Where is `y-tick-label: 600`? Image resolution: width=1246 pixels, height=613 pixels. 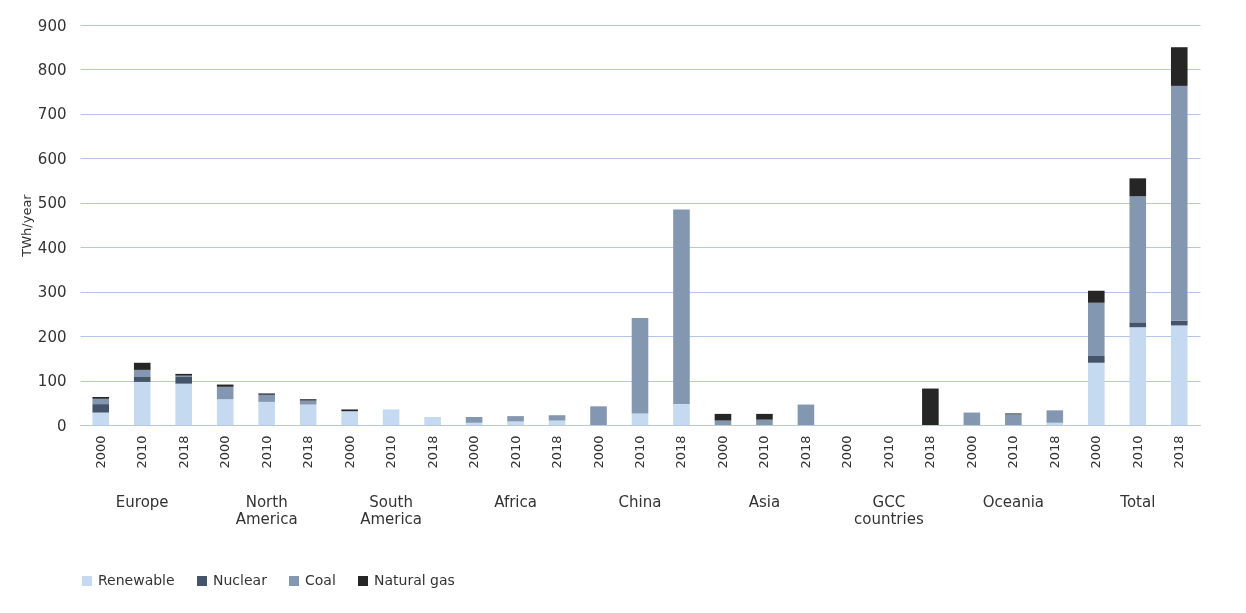
y-tick-label: 600 is located at coordinates (52, 158).